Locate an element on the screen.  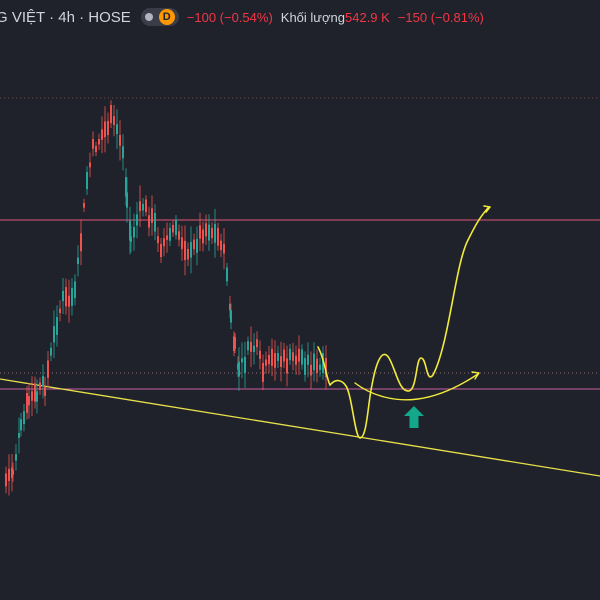
status-toggle: D is located at coordinates (159, 17).